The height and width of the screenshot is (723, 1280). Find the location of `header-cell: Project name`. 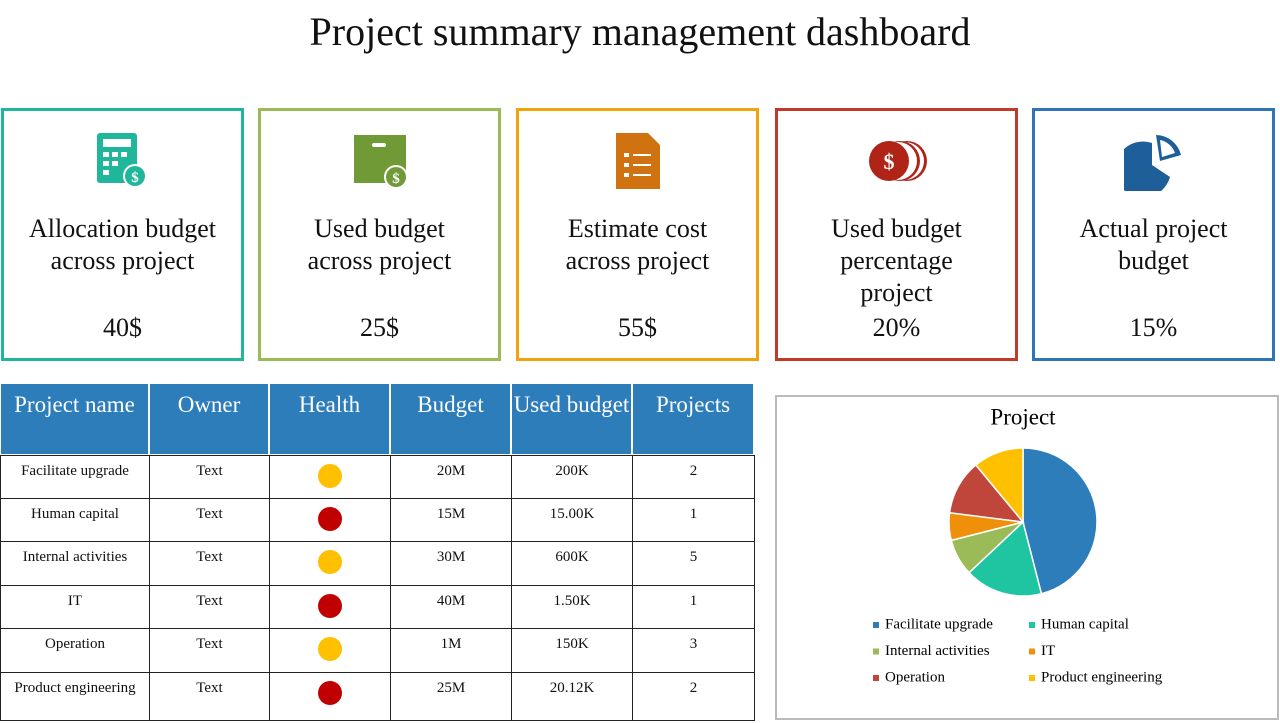

header-cell: Project name is located at coordinates (74, 419).